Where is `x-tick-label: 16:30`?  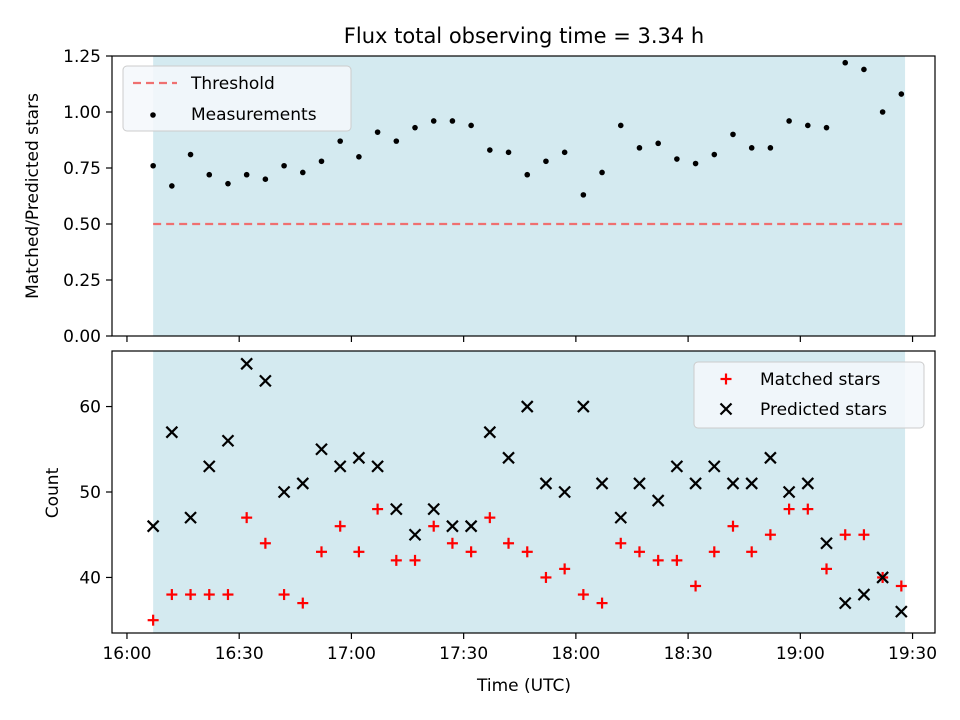 x-tick-label: 16:30 is located at coordinates (239, 654).